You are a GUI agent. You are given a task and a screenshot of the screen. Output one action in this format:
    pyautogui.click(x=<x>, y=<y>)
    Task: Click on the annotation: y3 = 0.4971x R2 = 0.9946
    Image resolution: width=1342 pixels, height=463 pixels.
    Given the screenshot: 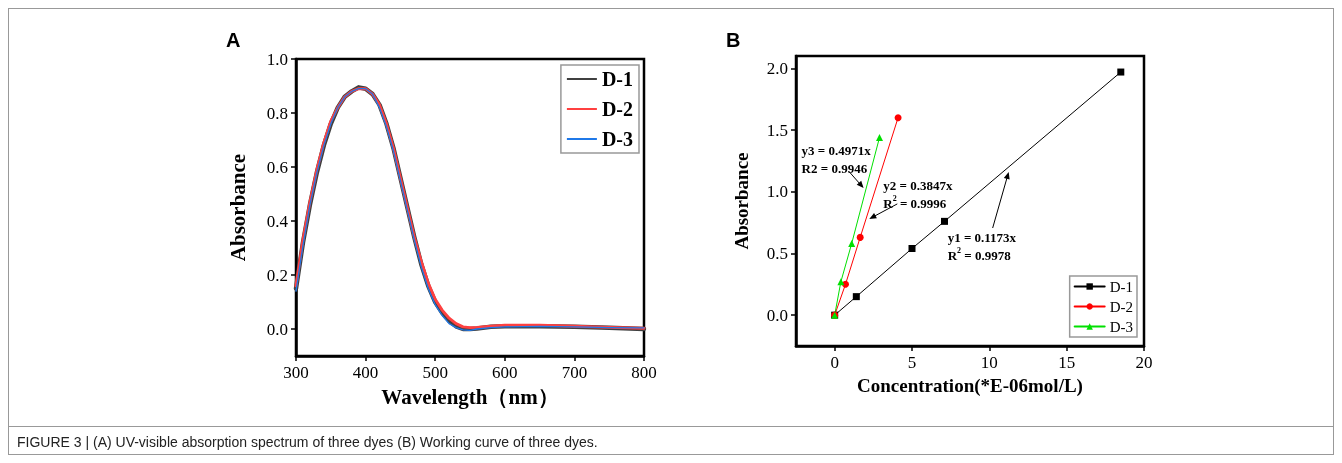 What is the action you would take?
    pyautogui.click(x=836, y=159)
    